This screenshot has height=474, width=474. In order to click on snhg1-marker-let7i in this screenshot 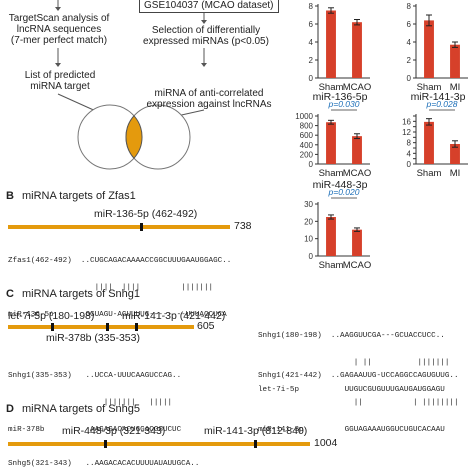, I will do `click(52, 327)`.